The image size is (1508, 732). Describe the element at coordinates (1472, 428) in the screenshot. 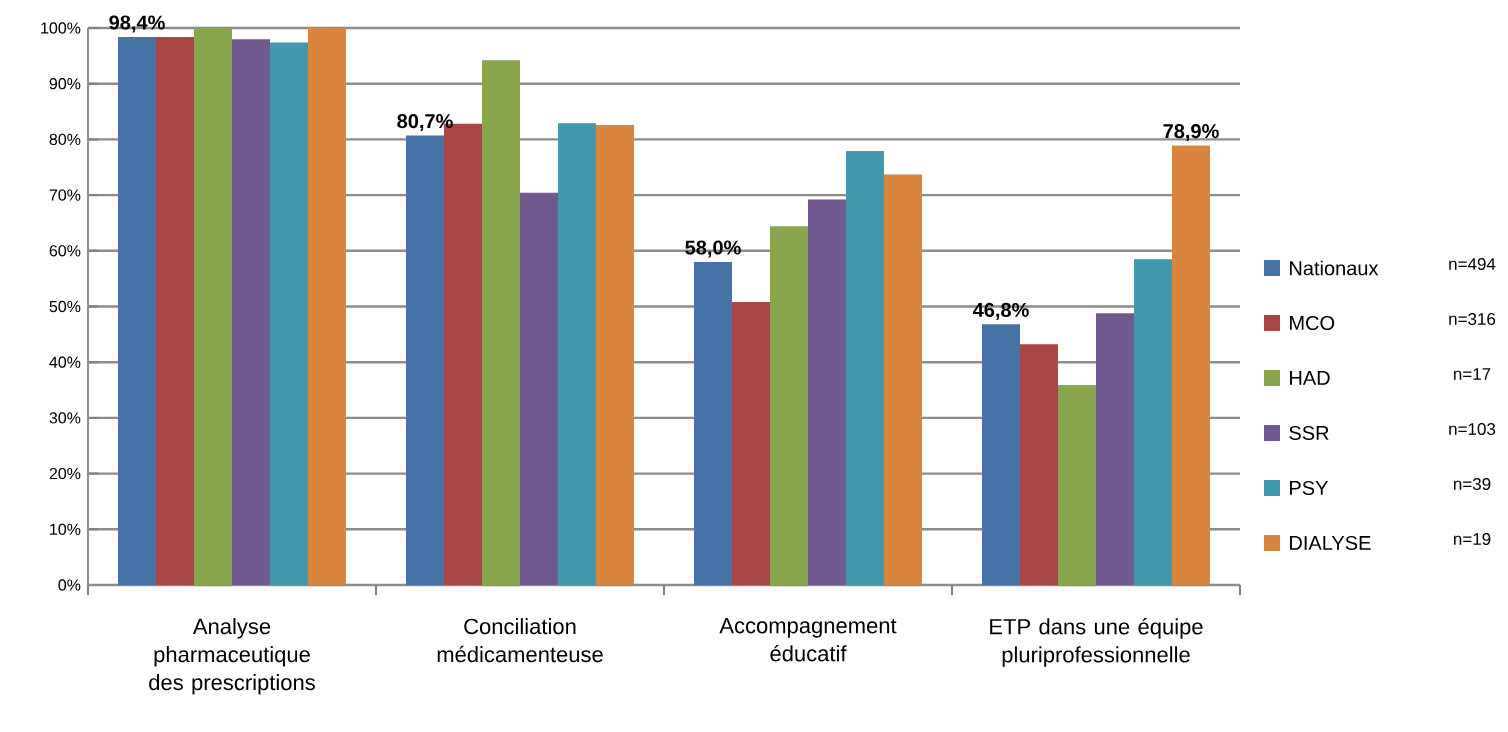

I see `text: n=103` at that location.